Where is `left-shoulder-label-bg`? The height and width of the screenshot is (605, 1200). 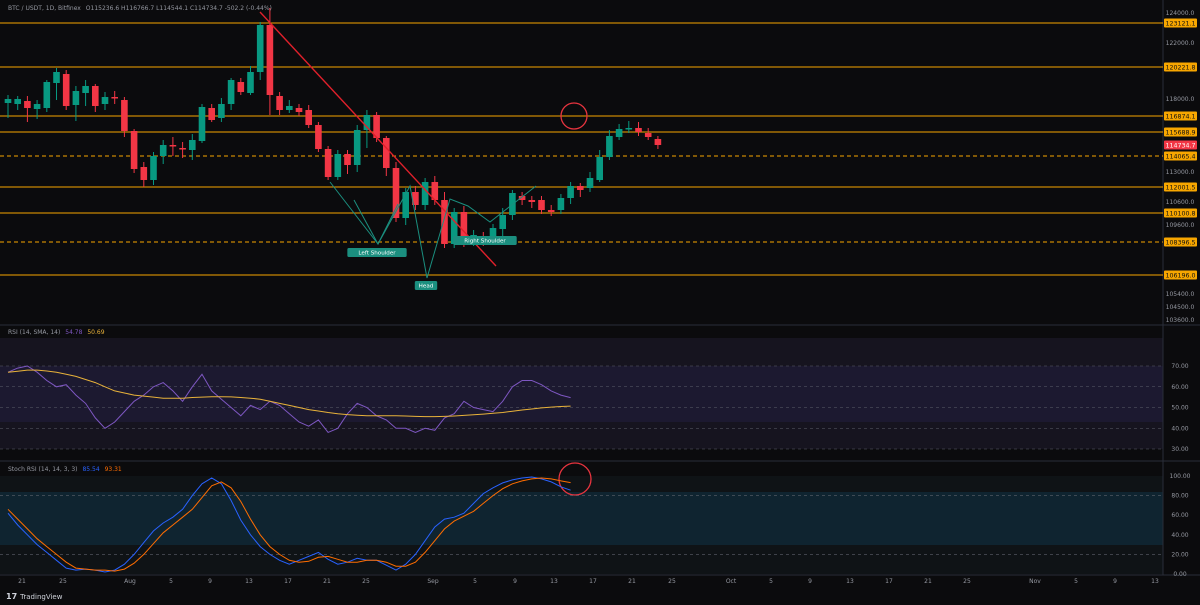
left-shoulder-label-bg is located at coordinates (377, 252).